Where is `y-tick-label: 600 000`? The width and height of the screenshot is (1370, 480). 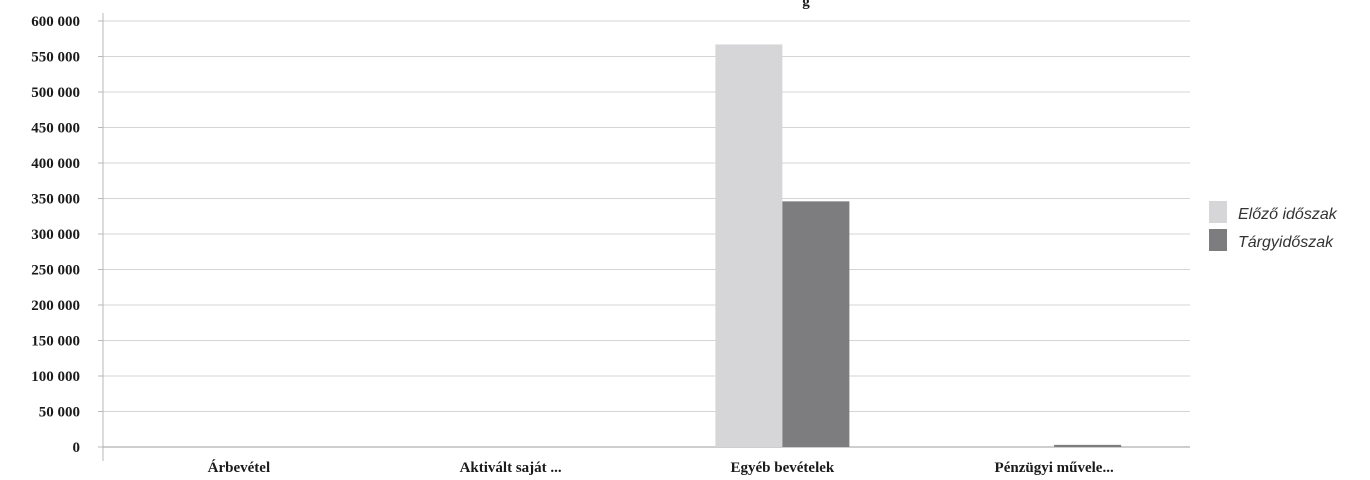
y-tick-label: 600 000 is located at coordinates (55, 22).